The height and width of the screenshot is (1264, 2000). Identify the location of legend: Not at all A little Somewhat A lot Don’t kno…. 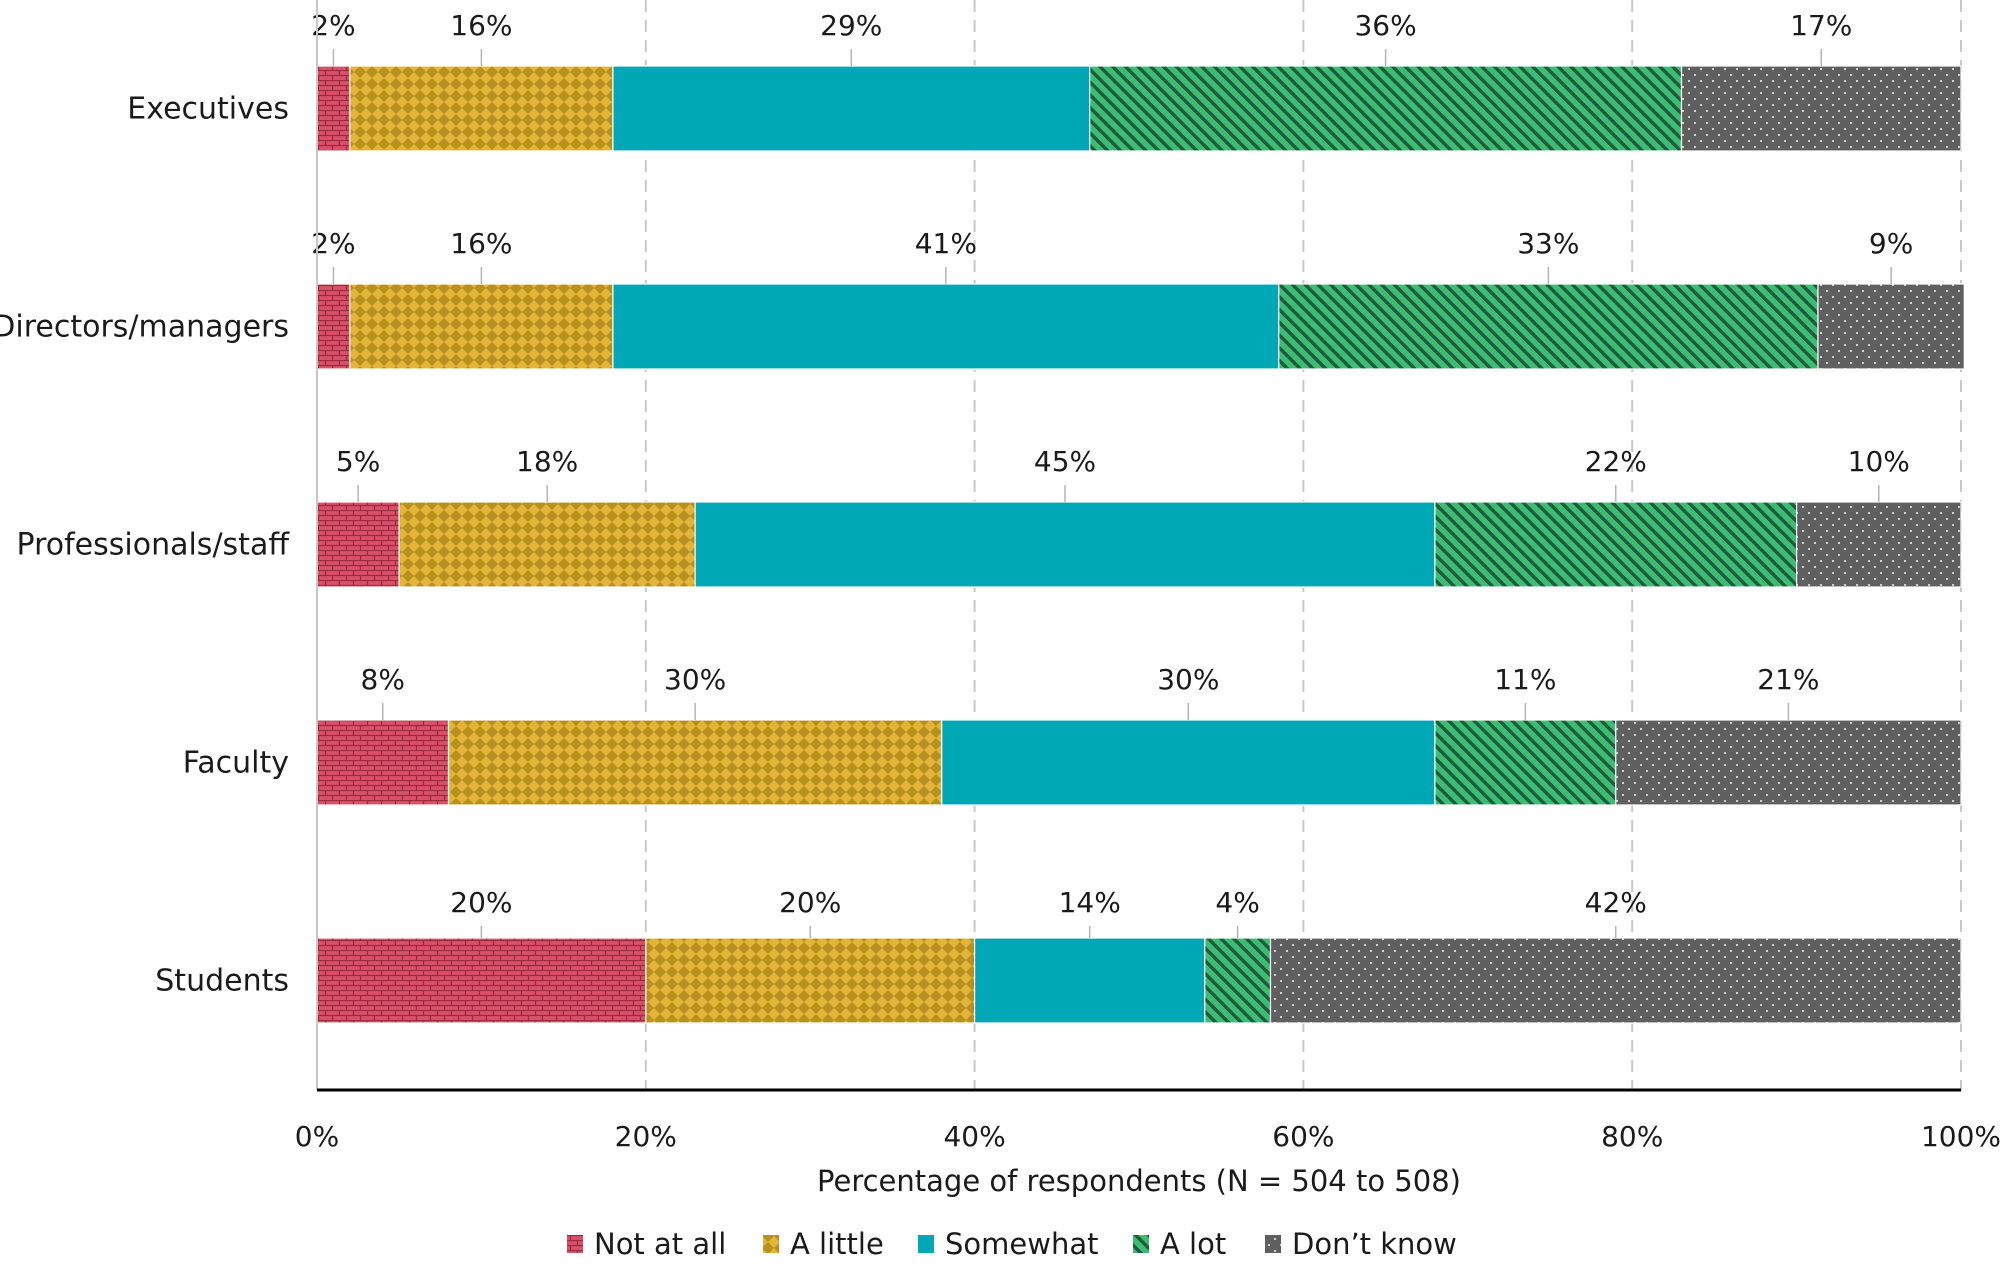
(1012, 1244).